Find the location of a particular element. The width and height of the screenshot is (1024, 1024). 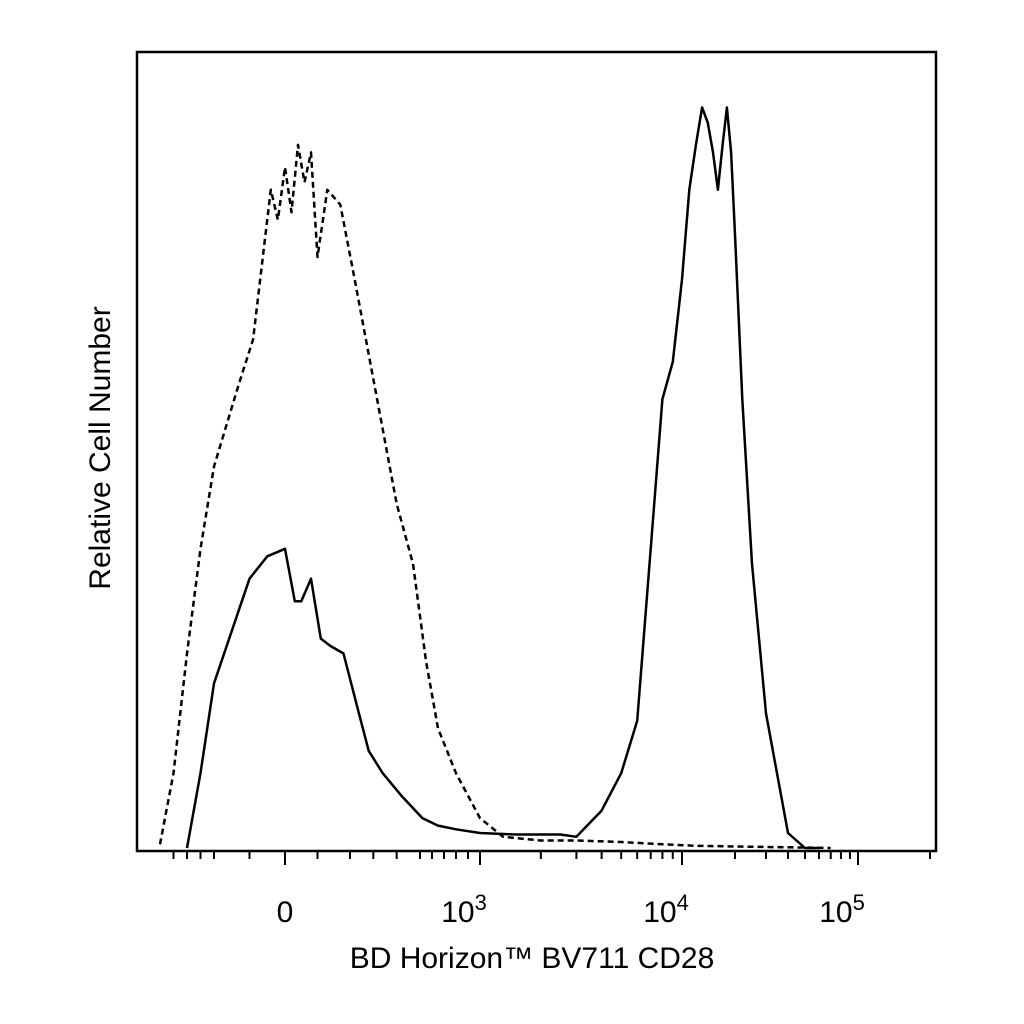

x-axis-title: BD Horizon™ BV711 CD28 is located at coordinates (532, 958).